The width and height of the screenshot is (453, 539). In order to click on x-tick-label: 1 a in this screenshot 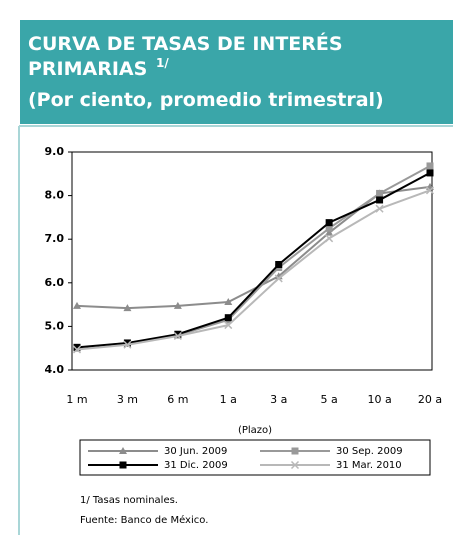, I will do `click(228, 399)`.